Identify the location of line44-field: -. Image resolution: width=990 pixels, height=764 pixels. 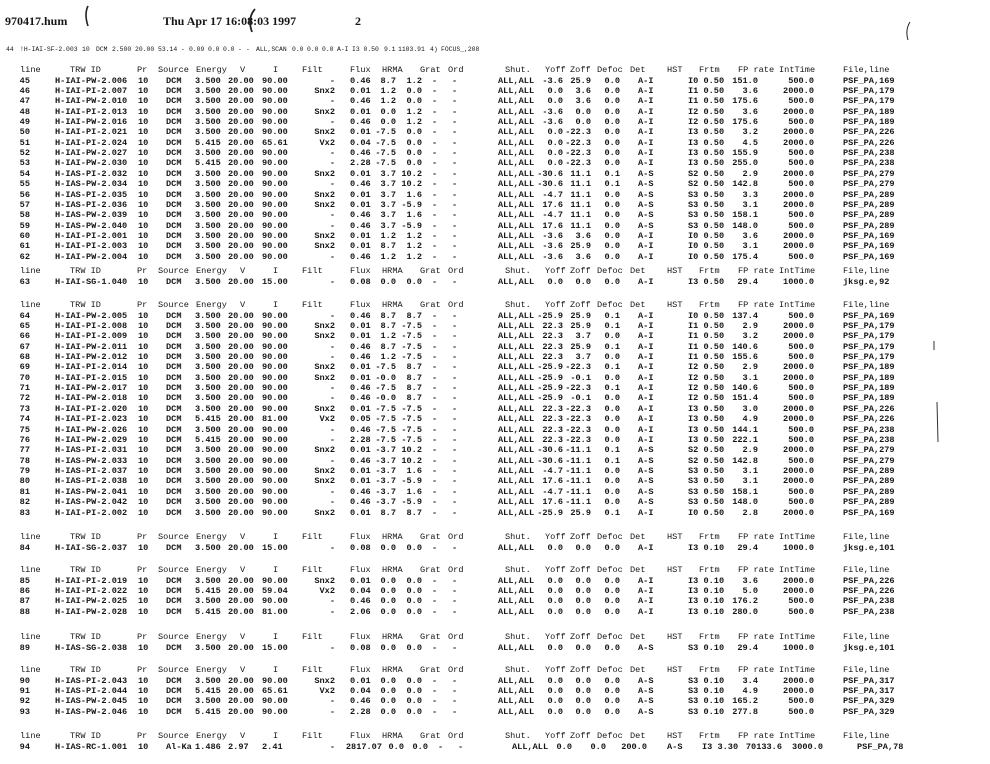
(240, 49).